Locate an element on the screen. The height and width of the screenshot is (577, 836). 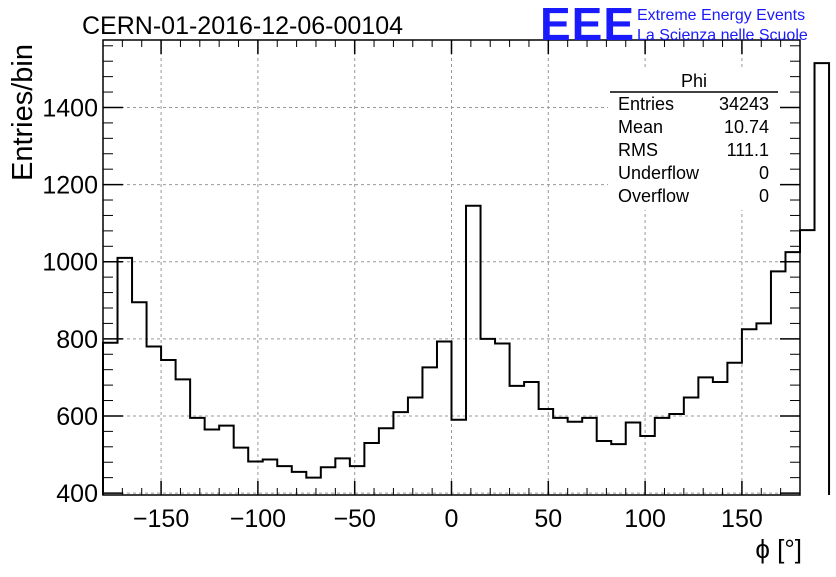
x-tick-label-4: 50 is located at coordinates (548, 519).